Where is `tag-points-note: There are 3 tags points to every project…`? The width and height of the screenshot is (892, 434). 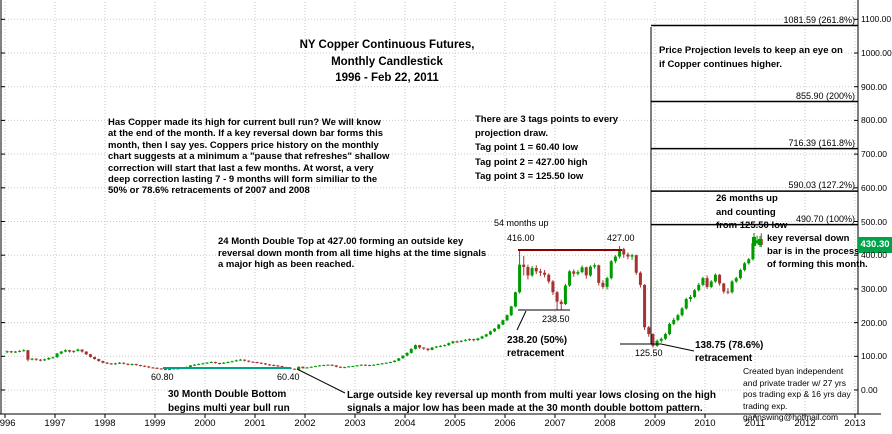 tag-points-note: There are 3 tags points to every project… is located at coordinates (547, 148).